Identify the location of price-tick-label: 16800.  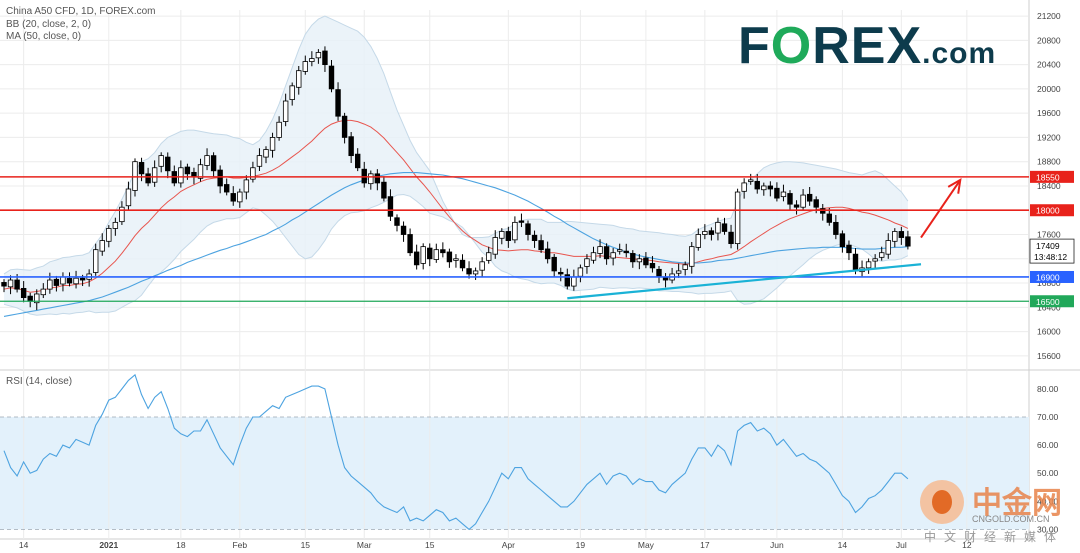
(1049, 283).